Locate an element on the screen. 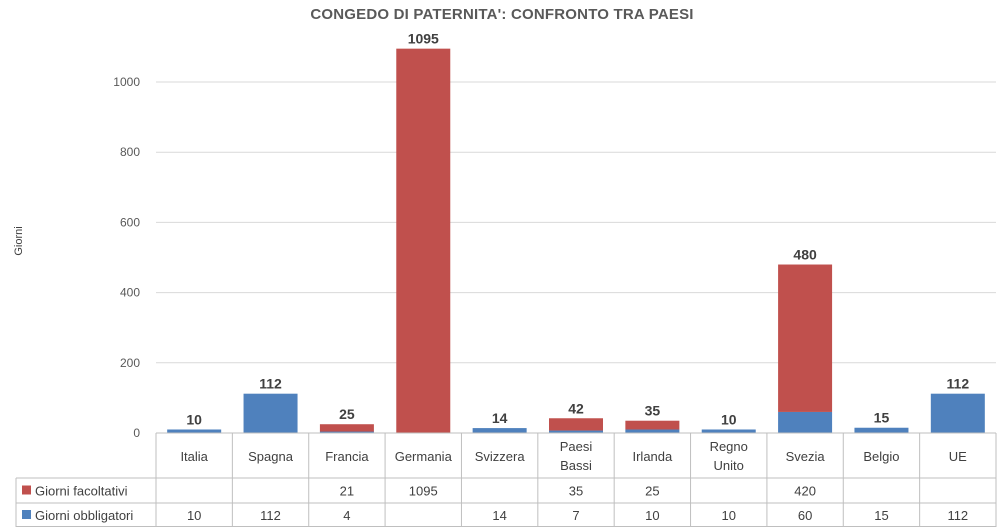  table-value: 21 is located at coordinates (347, 491).